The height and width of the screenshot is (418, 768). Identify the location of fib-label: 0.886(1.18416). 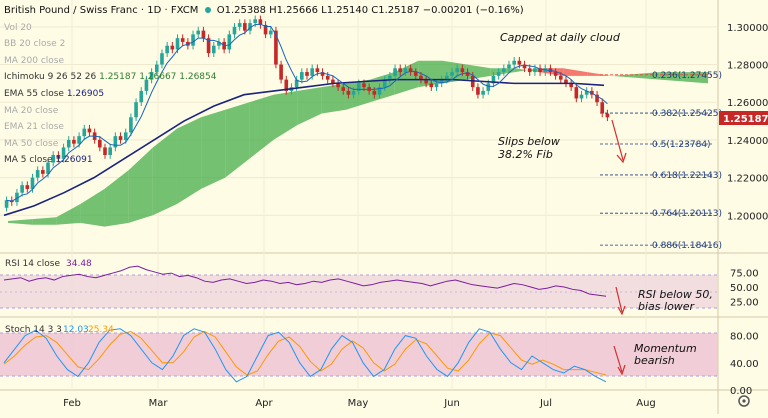
(687, 246).